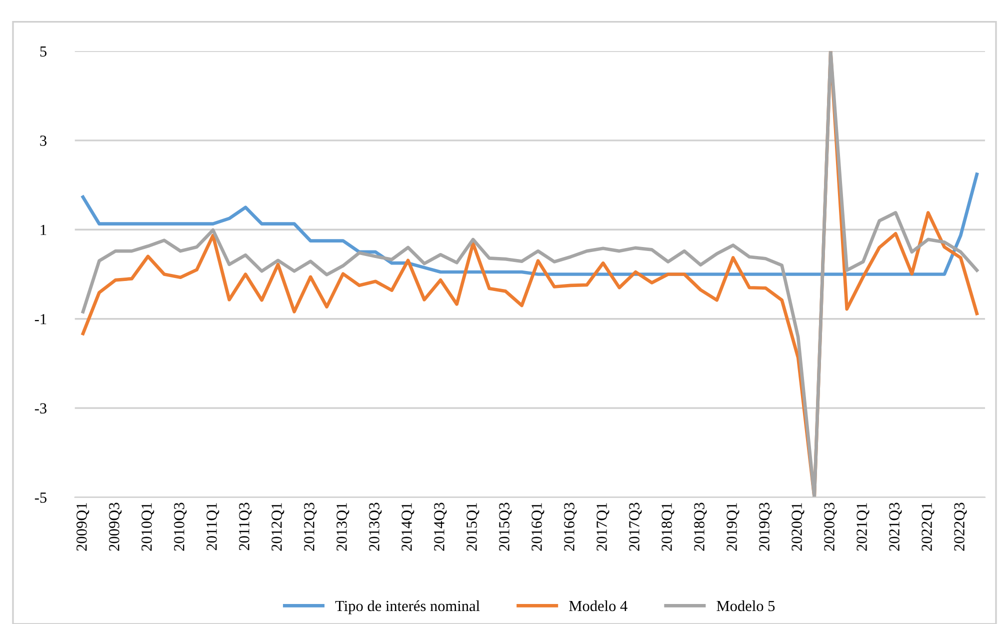  I want to click on y-tick-label: 5, so click(43, 51).